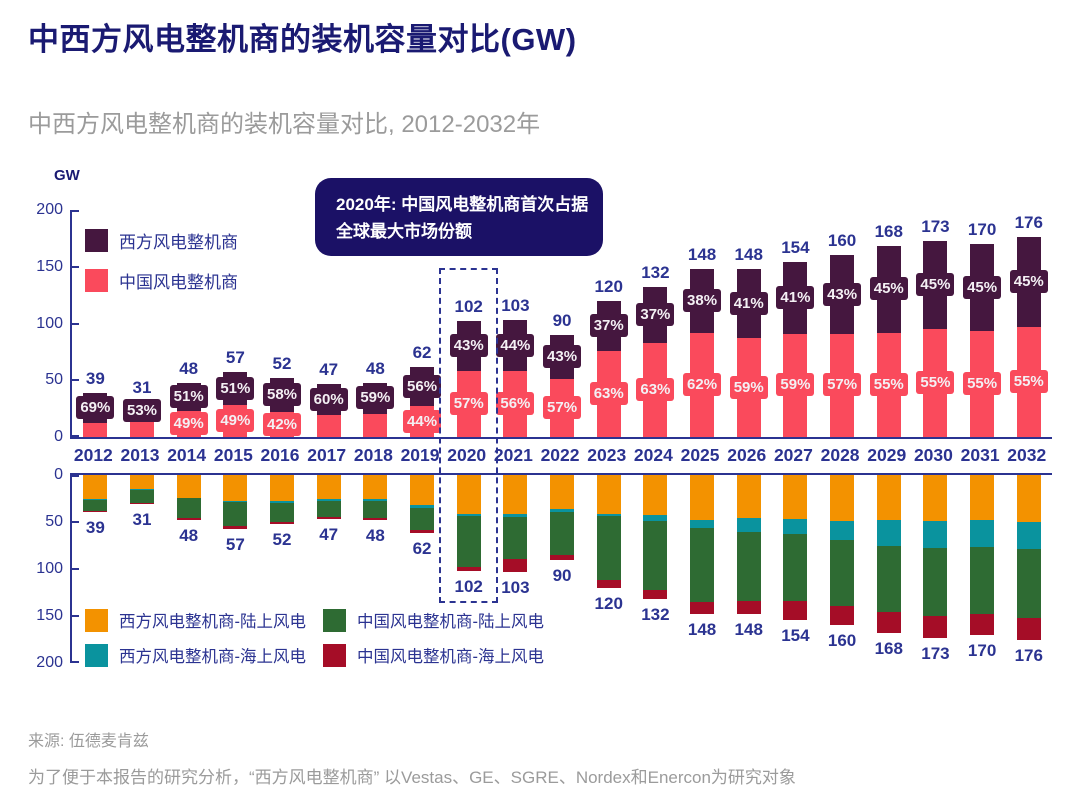 This screenshot has height=807, width=1080. What do you see at coordinates (328, 399) in the screenshot?
I see `pct-badge-west: 60%` at bounding box center [328, 399].